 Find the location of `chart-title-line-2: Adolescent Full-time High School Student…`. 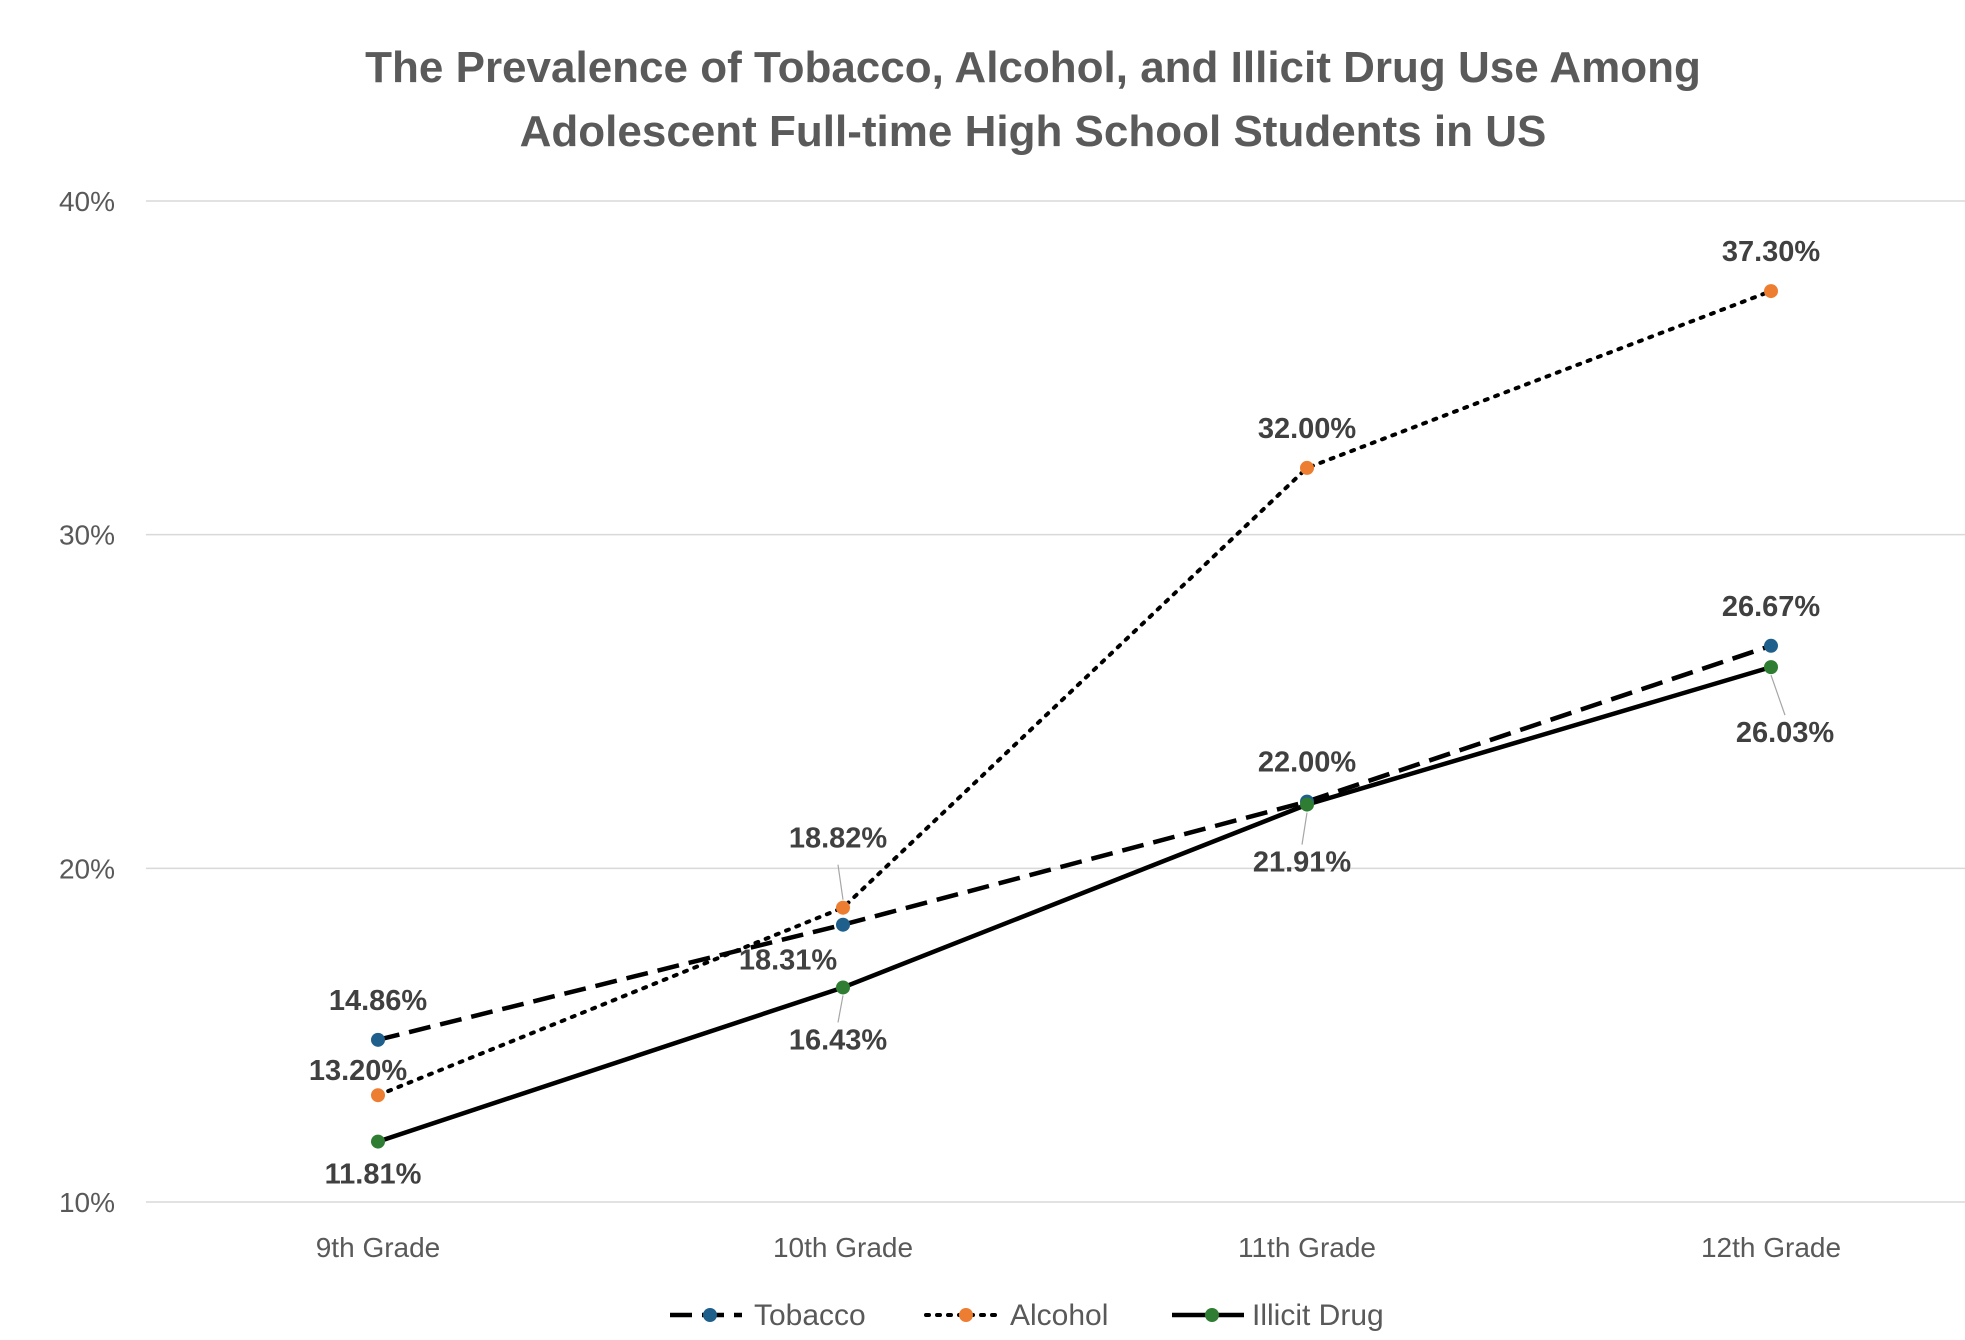

chart-title-line-2: Adolescent Full-time High School Student… is located at coordinates (1033, 131).